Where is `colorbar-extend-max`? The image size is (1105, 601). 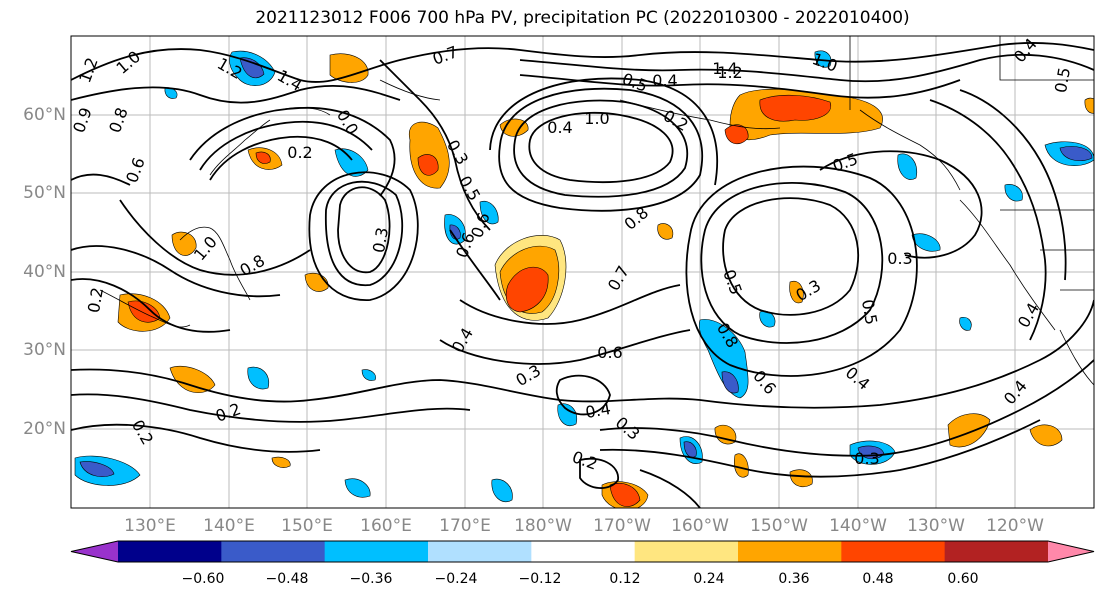
colorbar-extend-max is located at coordinates (1071, 551).